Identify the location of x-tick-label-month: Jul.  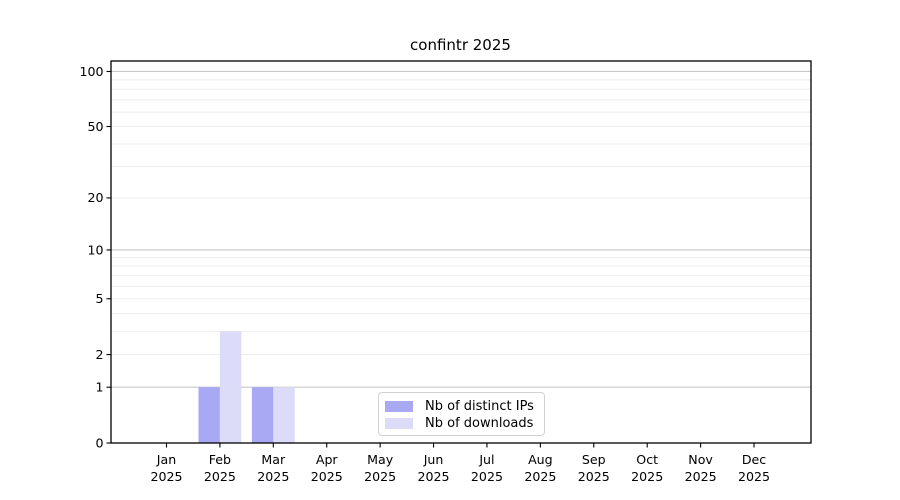
(486, 459).